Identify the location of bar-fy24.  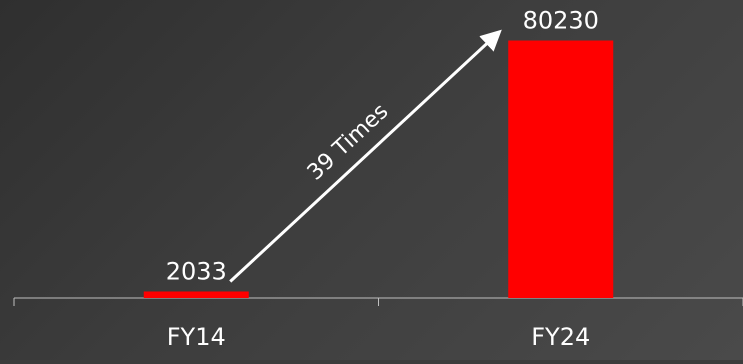
(561, 169).